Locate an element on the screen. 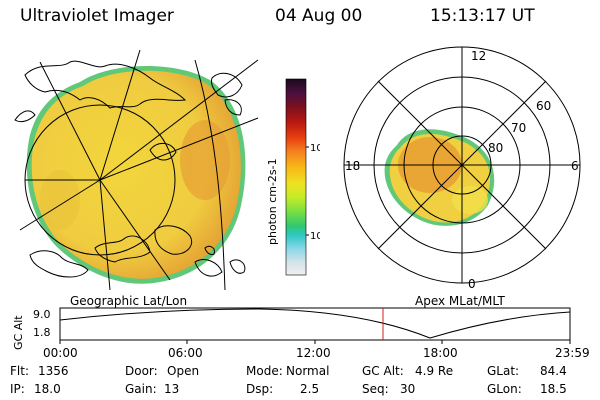 This screenshot has height=400, width=600. door-label: Door: is located at coordinates (141, 371).